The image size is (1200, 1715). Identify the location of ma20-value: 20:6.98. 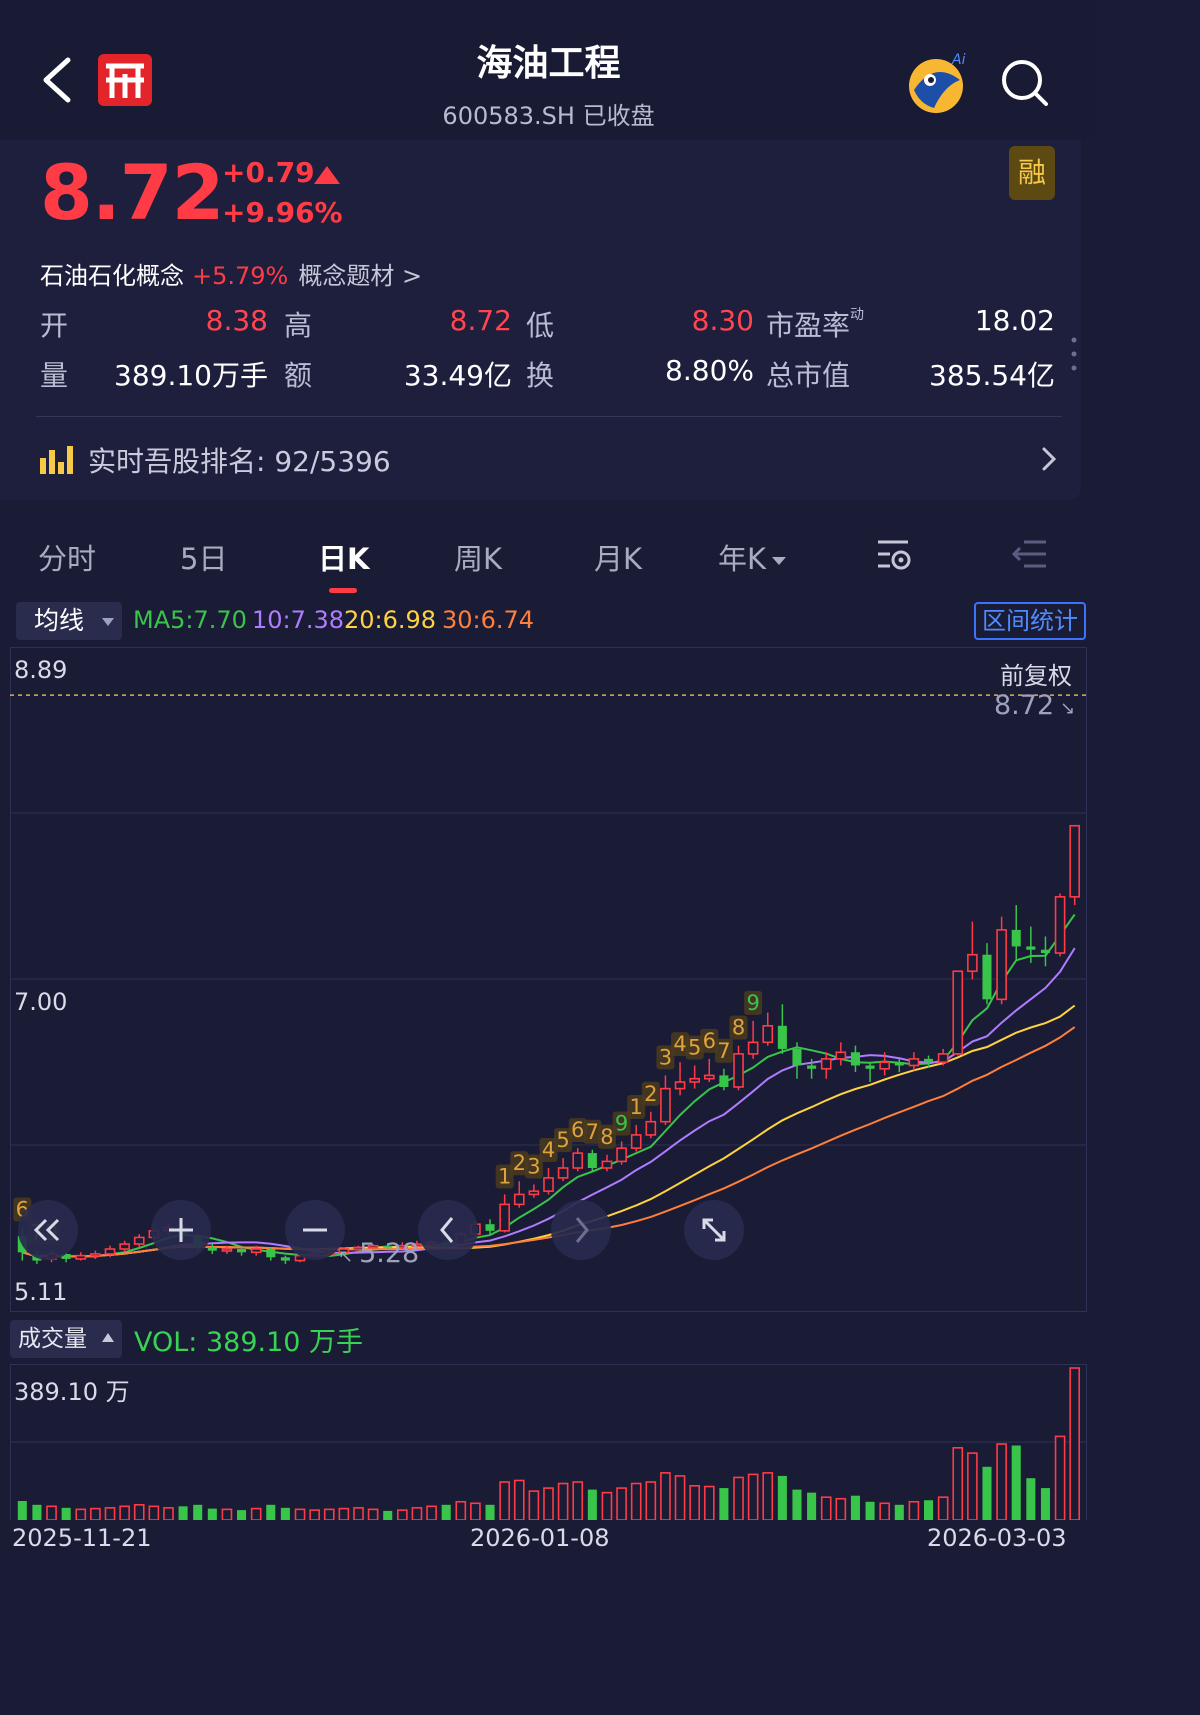
(390, 620).